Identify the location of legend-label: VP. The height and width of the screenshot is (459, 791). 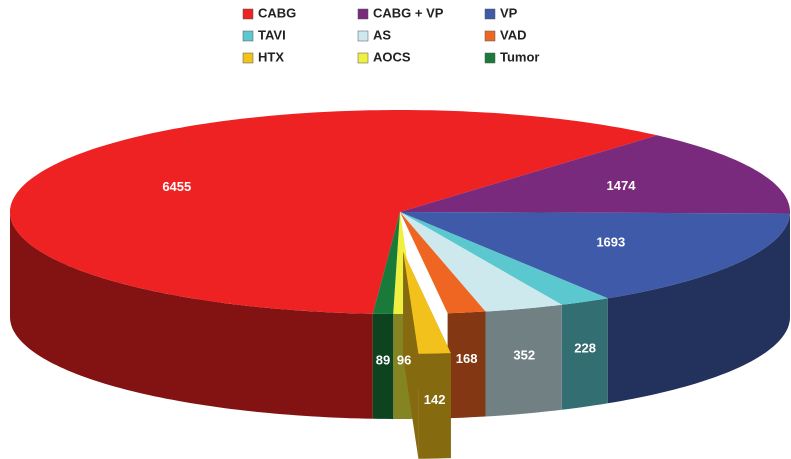
(509, 12).